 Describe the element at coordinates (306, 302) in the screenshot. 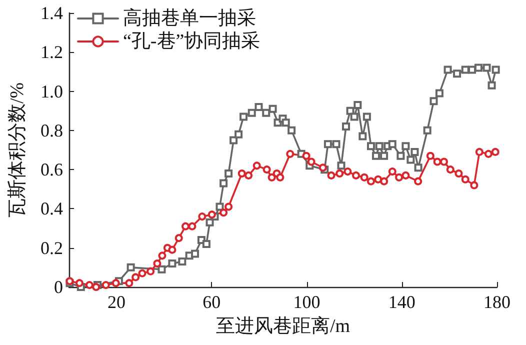

I see `x-tick-label: 100` at that location.